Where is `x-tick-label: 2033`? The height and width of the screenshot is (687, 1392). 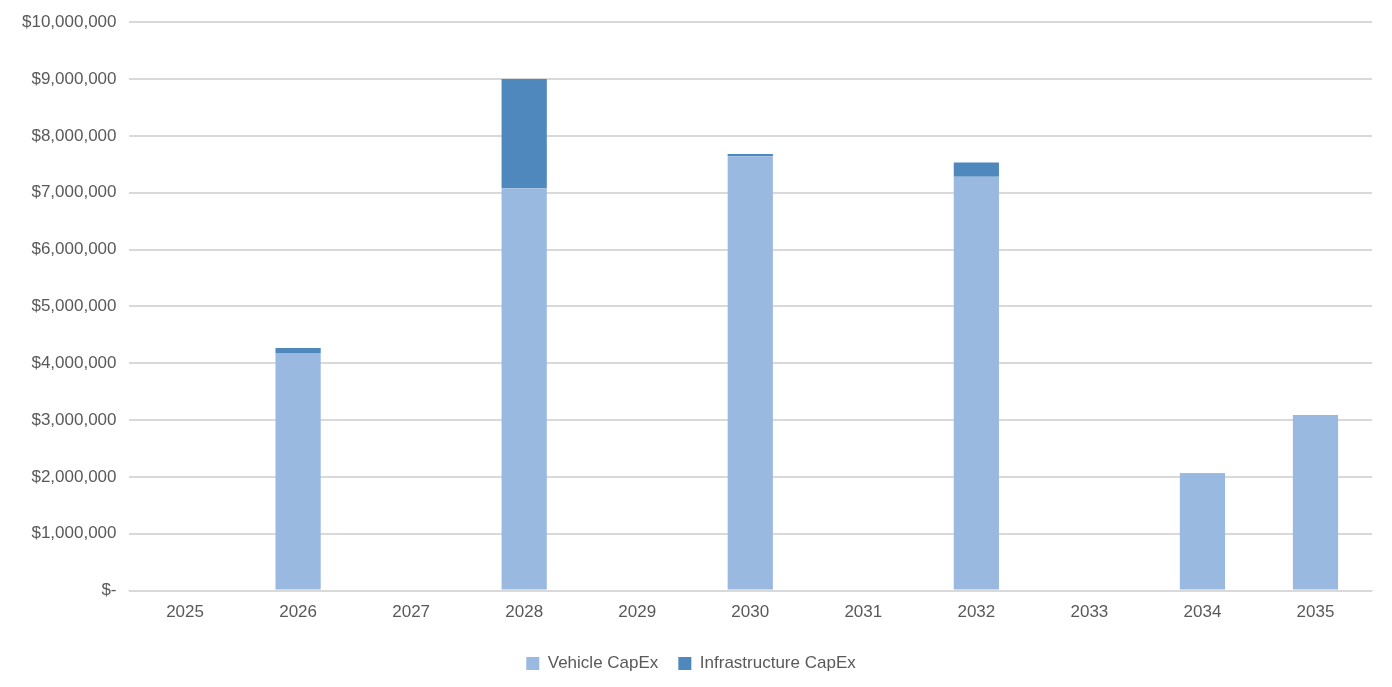 x-tick-label: 2033 is located at coordinates (1089, 612).